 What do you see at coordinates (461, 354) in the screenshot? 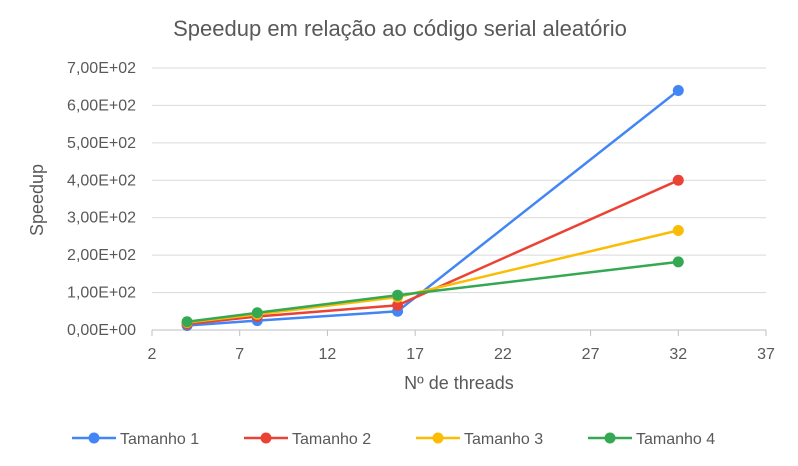
I see `x-tick-labels: 2 7 12 17 22 27 32 37` at bounding box center [461, 354].